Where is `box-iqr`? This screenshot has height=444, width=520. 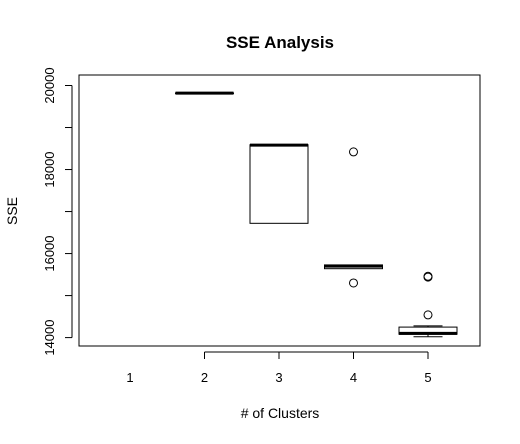 box-iqr is located at coordinates (279, 184).